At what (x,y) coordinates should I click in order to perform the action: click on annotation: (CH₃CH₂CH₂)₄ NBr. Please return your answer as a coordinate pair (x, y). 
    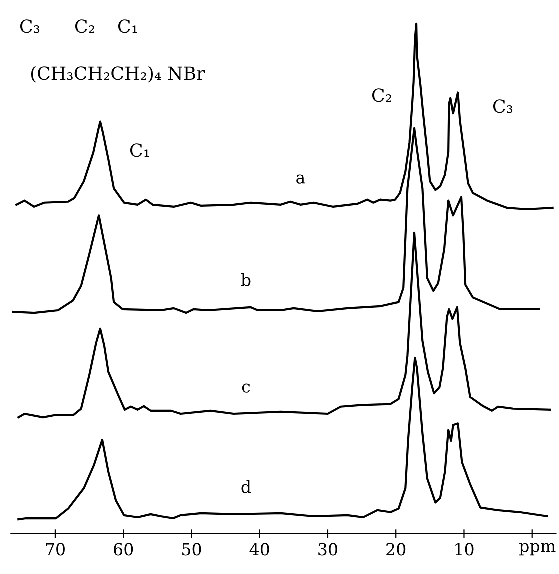
    Looking at the image, I should click on (118, 74).